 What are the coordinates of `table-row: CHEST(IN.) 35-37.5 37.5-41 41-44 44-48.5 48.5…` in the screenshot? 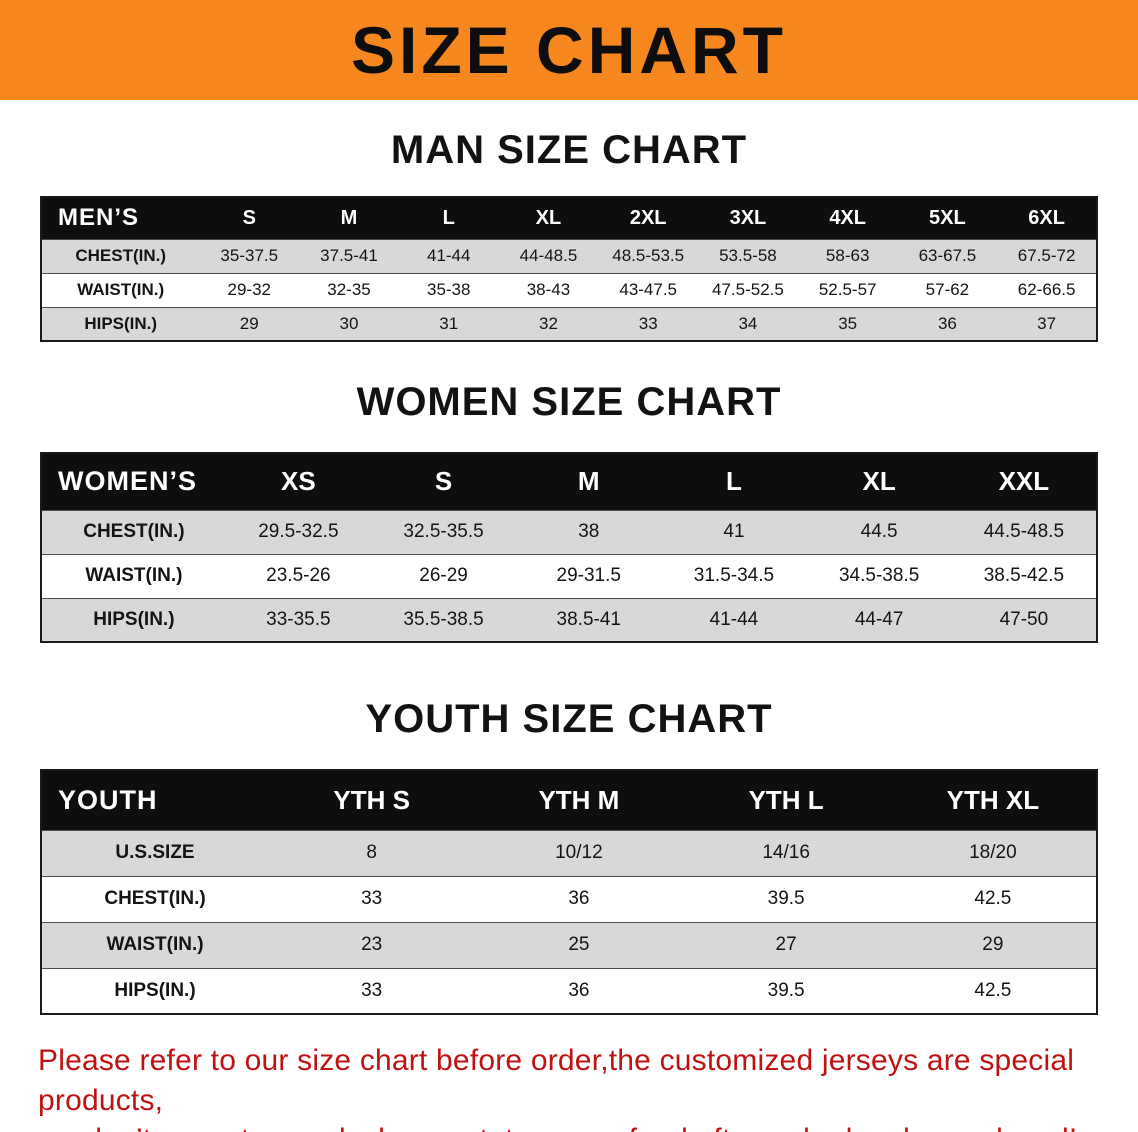 It's located at (569, 255).